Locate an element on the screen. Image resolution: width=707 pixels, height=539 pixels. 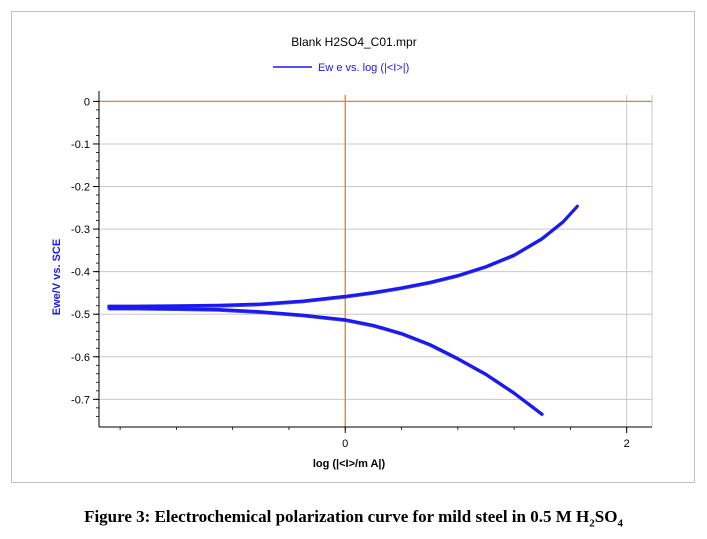
legend: Ew e vs. log (|<I>|) is located at coordinates (341, 68).